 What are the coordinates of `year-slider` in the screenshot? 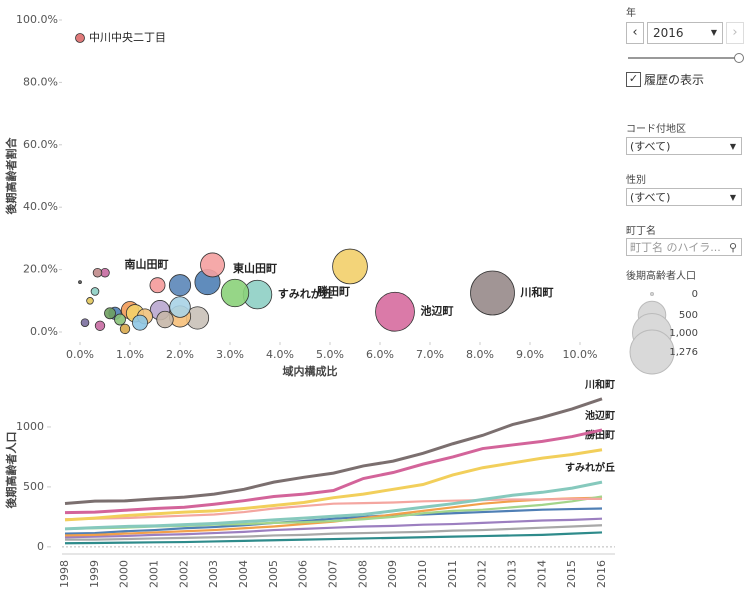 It's located at (683, 58).